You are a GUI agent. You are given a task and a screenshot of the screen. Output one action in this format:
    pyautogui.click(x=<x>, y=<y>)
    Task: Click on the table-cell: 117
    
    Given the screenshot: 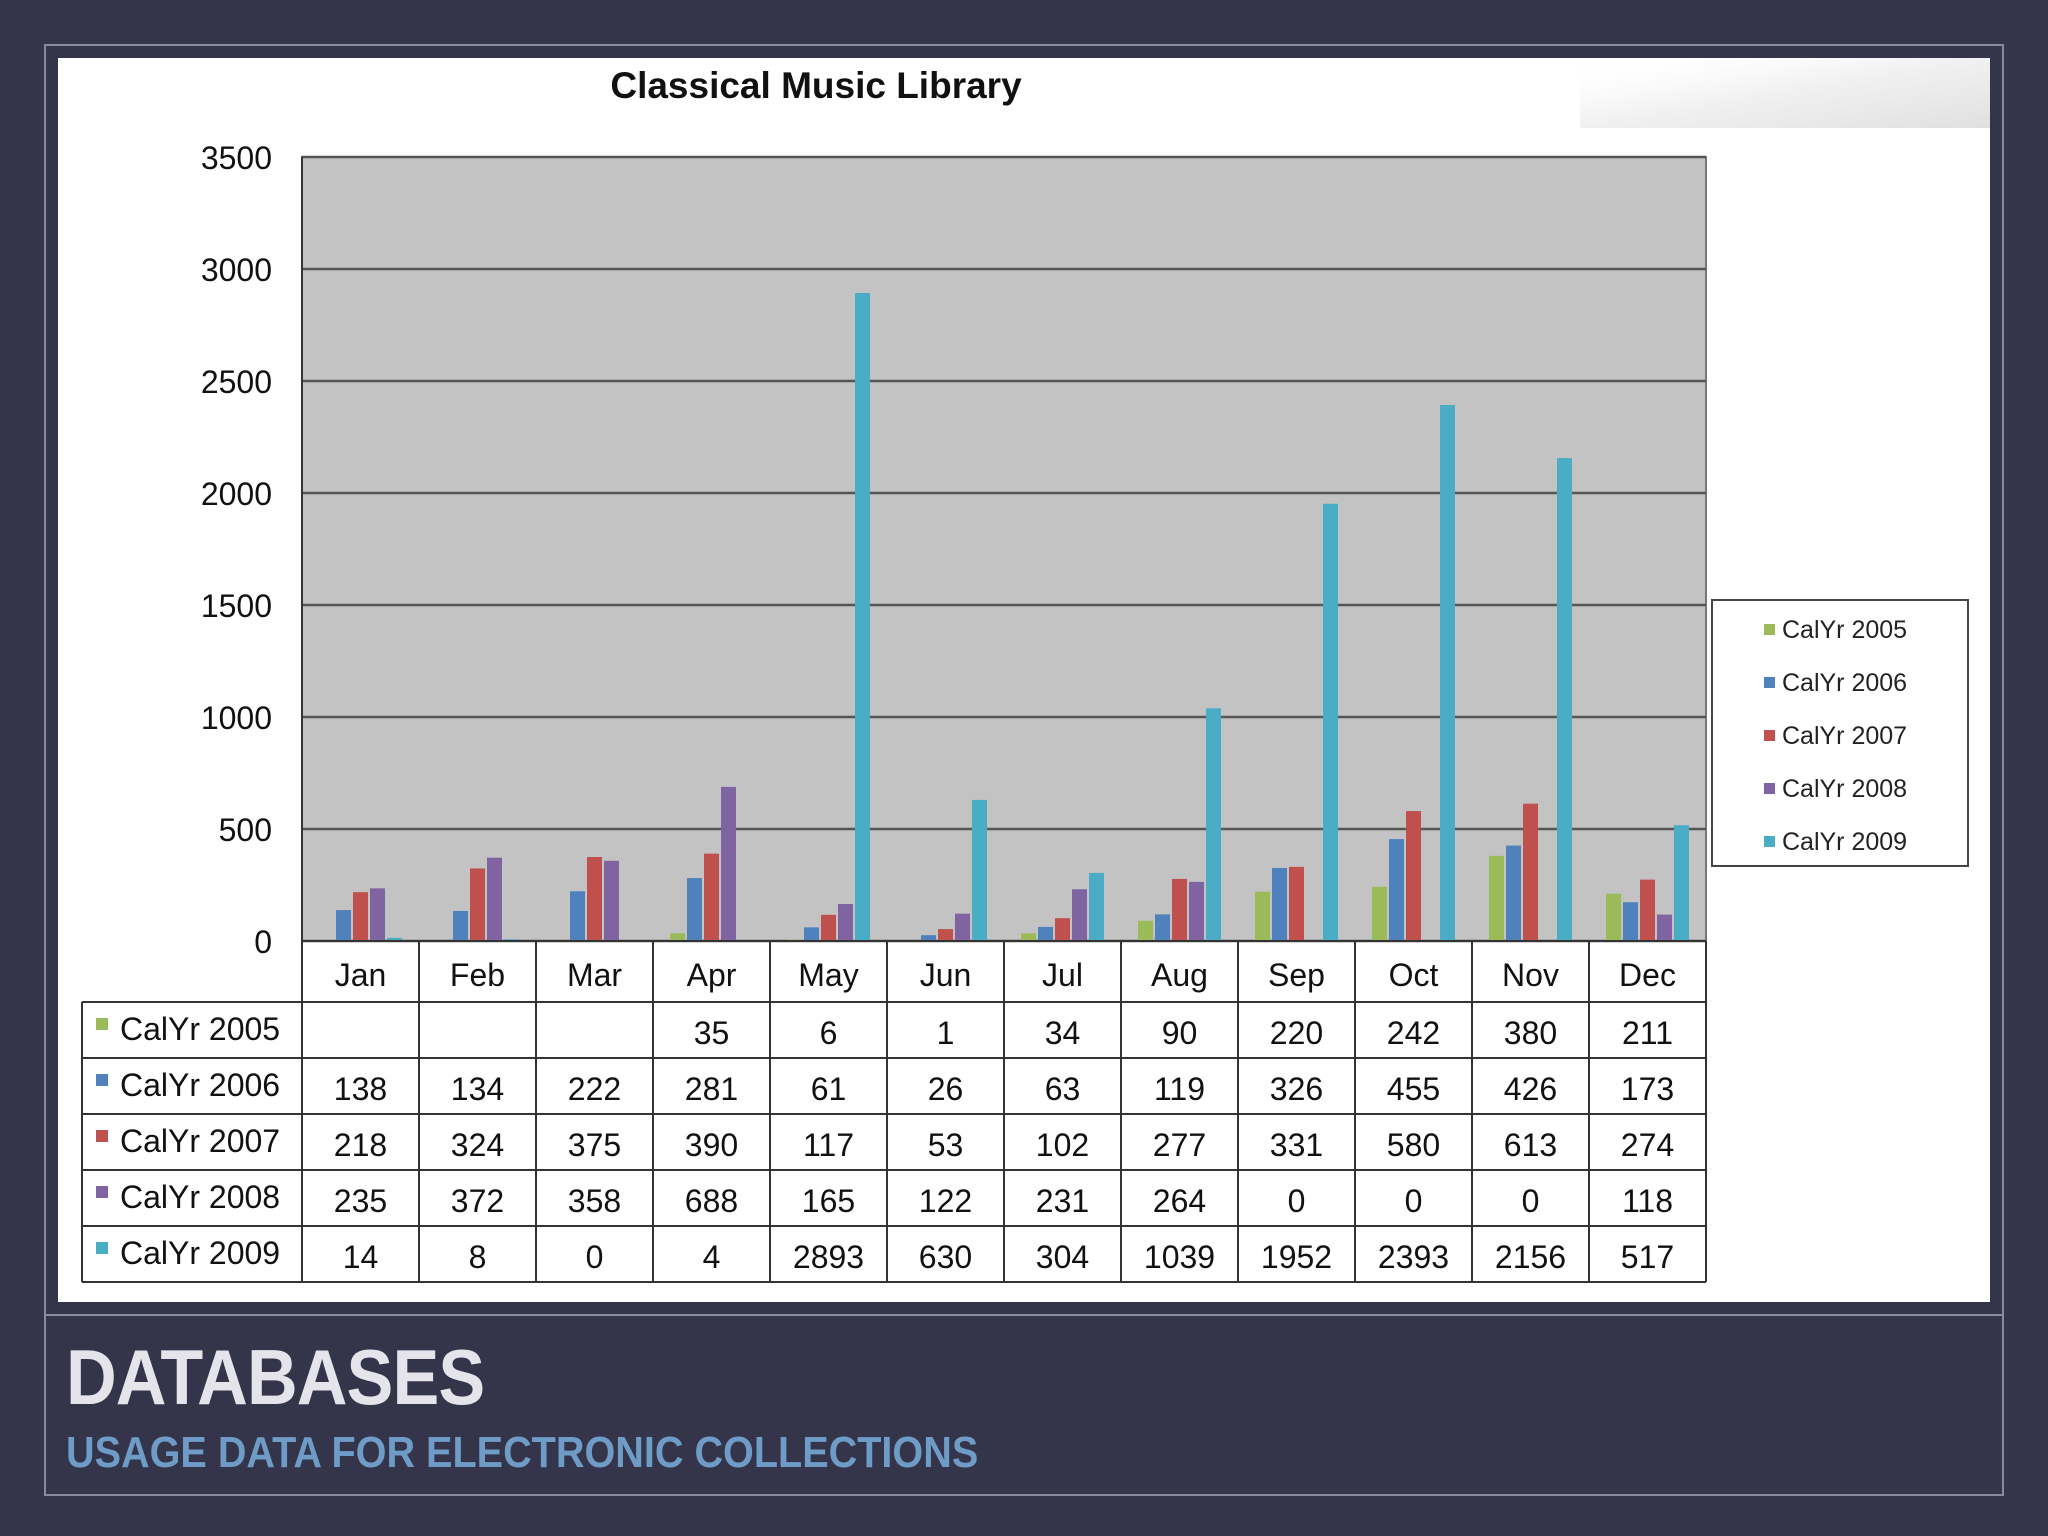 What is the action you would take?
    pyautogui.click(x=828, y=1145)
    